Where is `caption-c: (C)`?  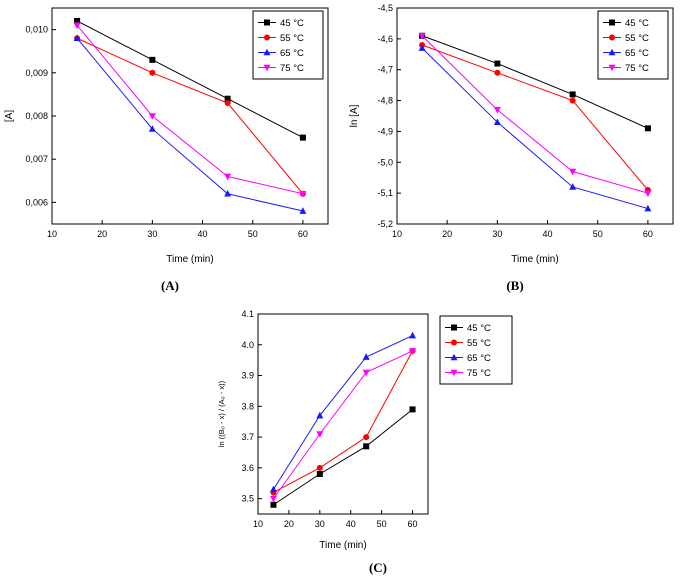
caption-c: (C) is located at coordinates (378, 567).